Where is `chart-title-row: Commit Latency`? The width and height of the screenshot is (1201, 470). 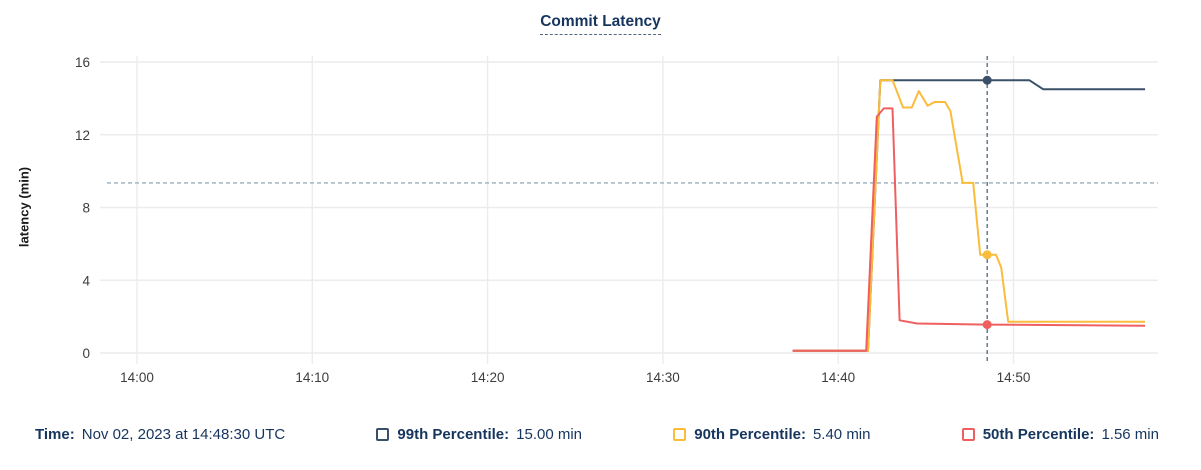
chart-title-row: Commit Latency is located at coordinates (600, 24).